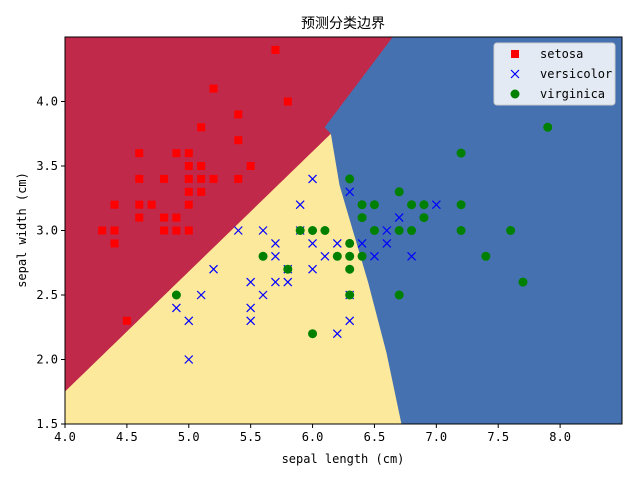 Image resolution: width=640 pixels, height=480 pixels. What do you see at coordinates (313, 437) in the screenshot?
I see `x-tick-label: 6.0` at bounding box center [313, 437].